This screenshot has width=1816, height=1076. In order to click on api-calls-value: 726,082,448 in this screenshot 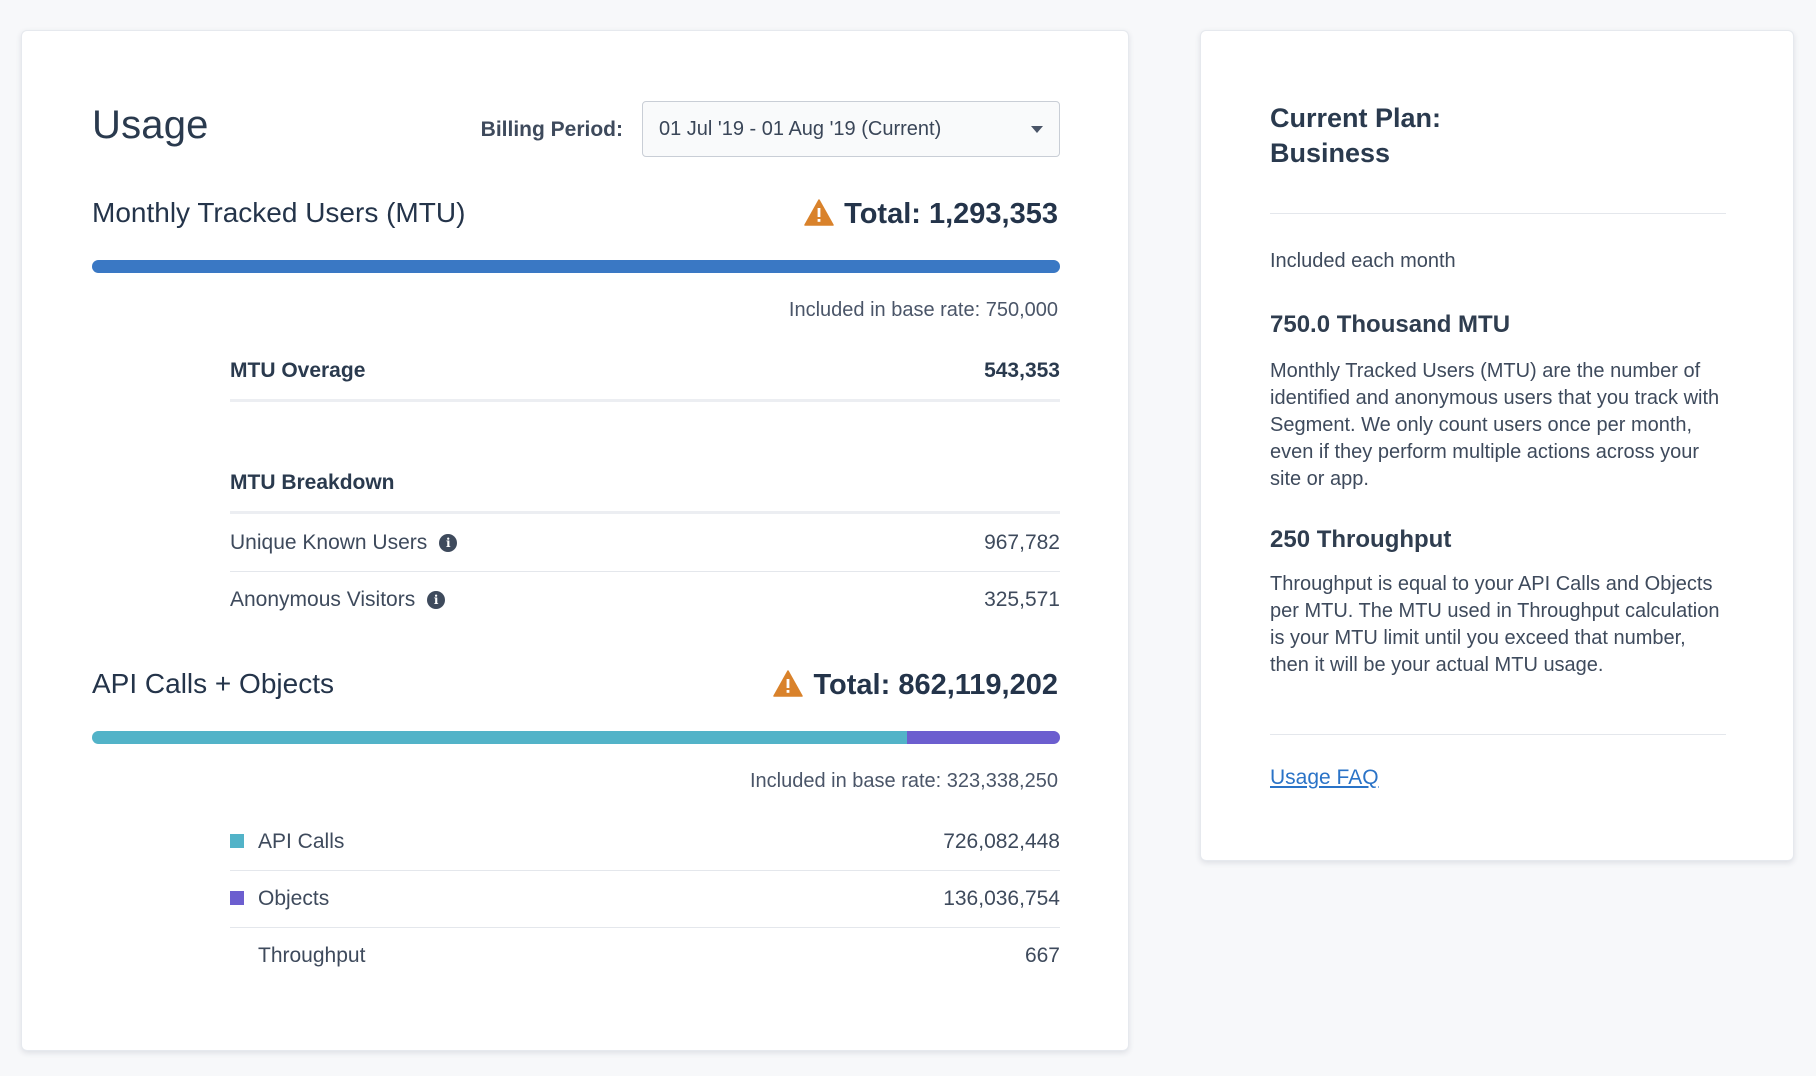, I will do `click(1001, 841)`.